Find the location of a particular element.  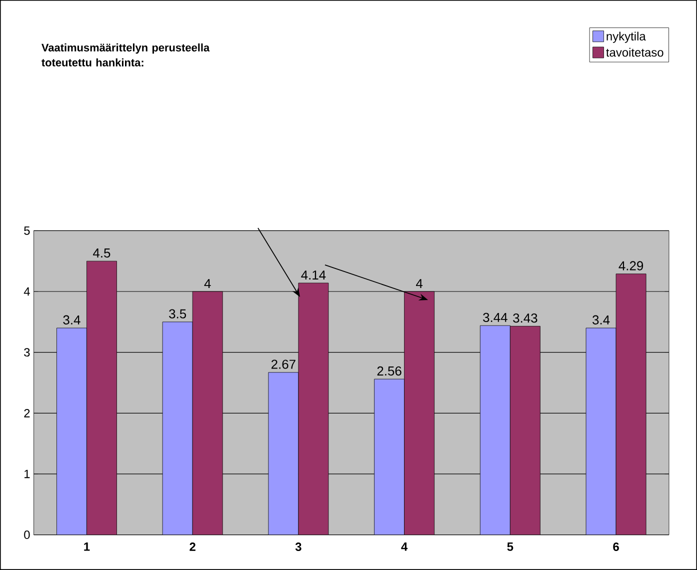

y-tick-label: 5 is located at coordinates (27, 230).